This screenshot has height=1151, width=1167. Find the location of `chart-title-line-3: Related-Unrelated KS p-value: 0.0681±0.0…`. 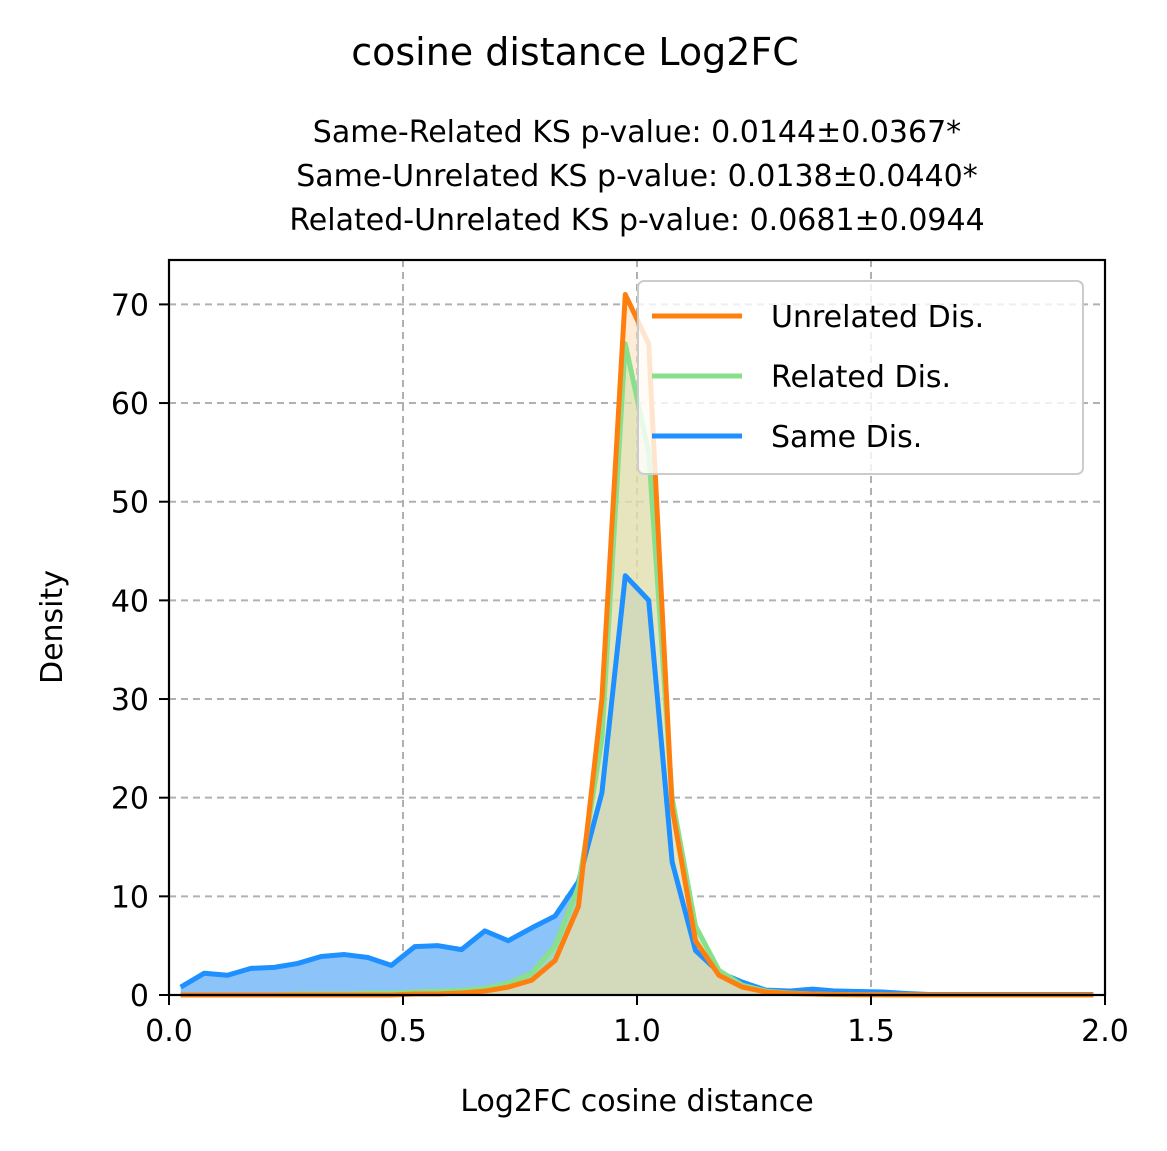

chart-title-line-3: Related-Unrelated KS p-value: 0.0681±0.0… is located at coordinates (636, 220).